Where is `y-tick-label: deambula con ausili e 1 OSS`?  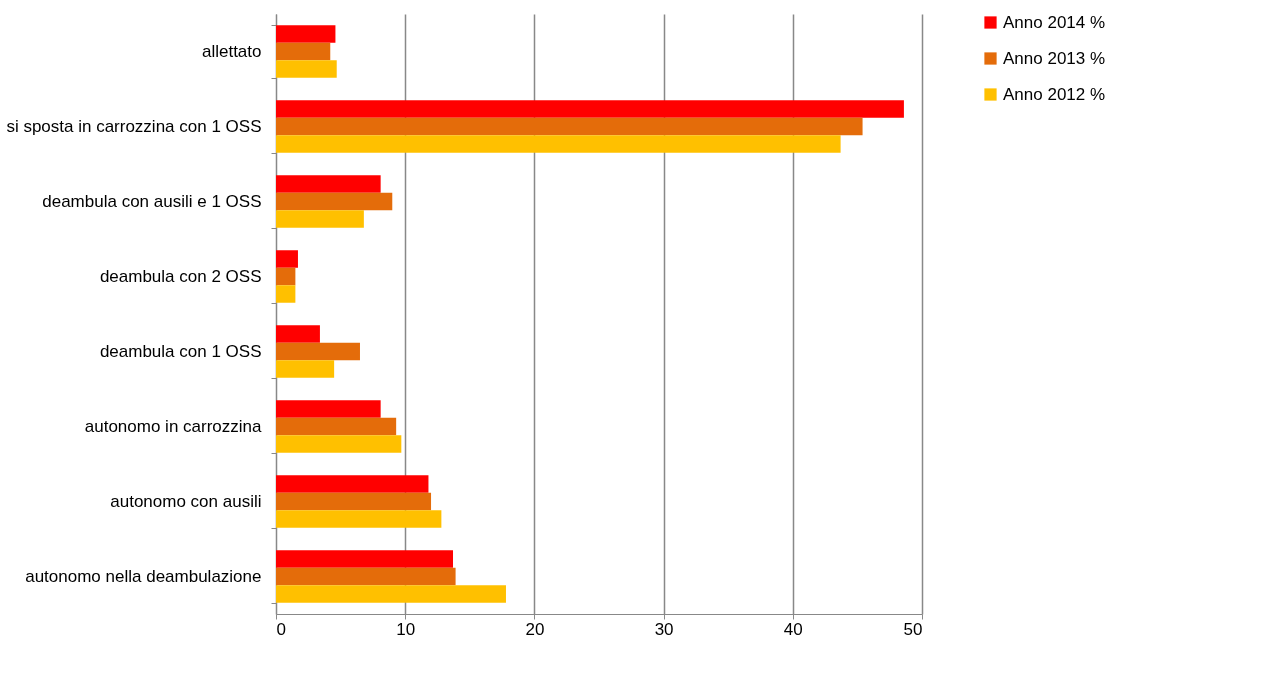
y-tick-label: deambula con ausili e 1 OSS is located at coordinates (152, 201).